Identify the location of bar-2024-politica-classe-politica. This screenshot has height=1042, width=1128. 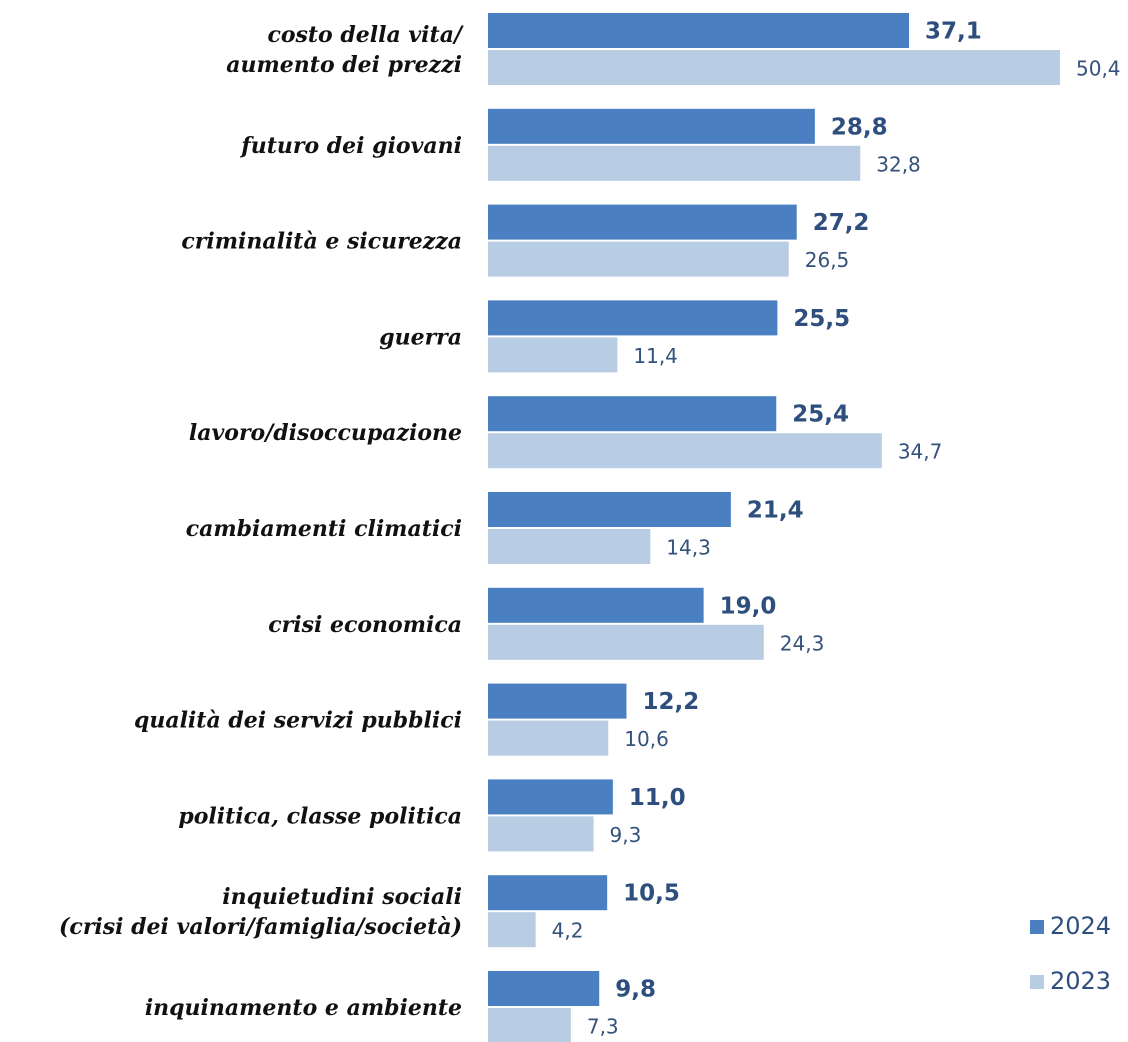
(550, 797).